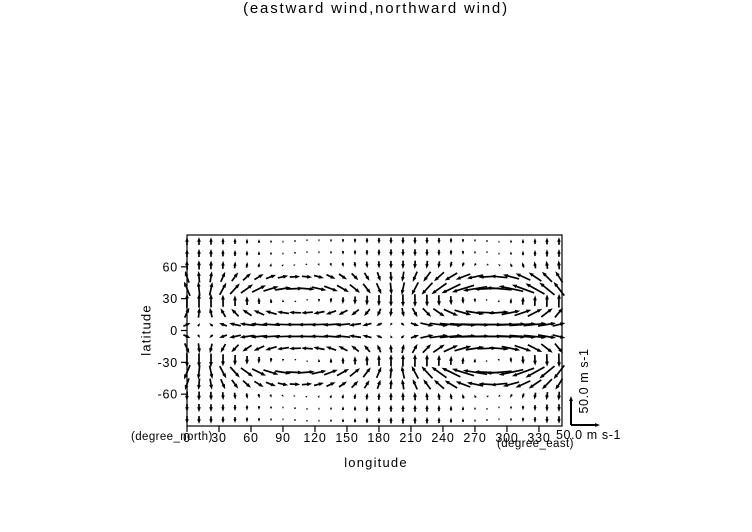  Describe the element at coordinates (376, 8) in the screenshot. I see `chart-title: (eastward wind,northward wind)` at that location.